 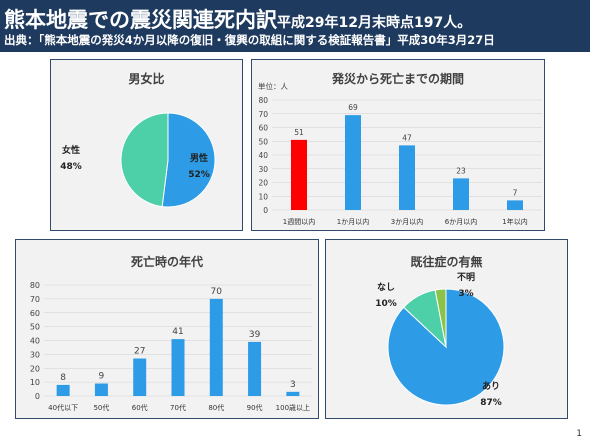 I want to click on period-ytick-7: 70, so click(x=263, y=114).